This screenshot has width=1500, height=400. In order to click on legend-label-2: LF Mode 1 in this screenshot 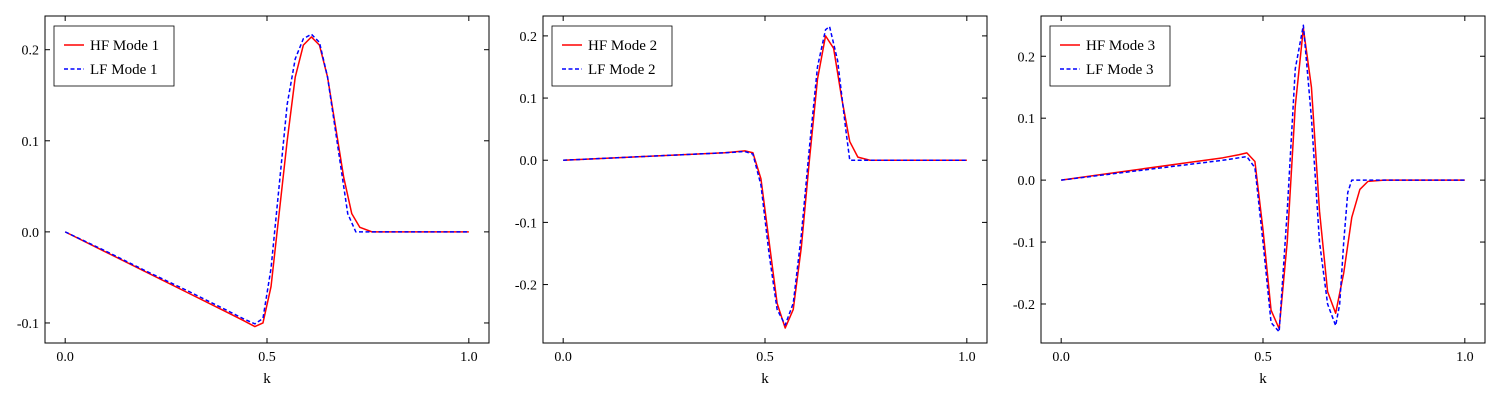, I will do `click(124, 70)`.